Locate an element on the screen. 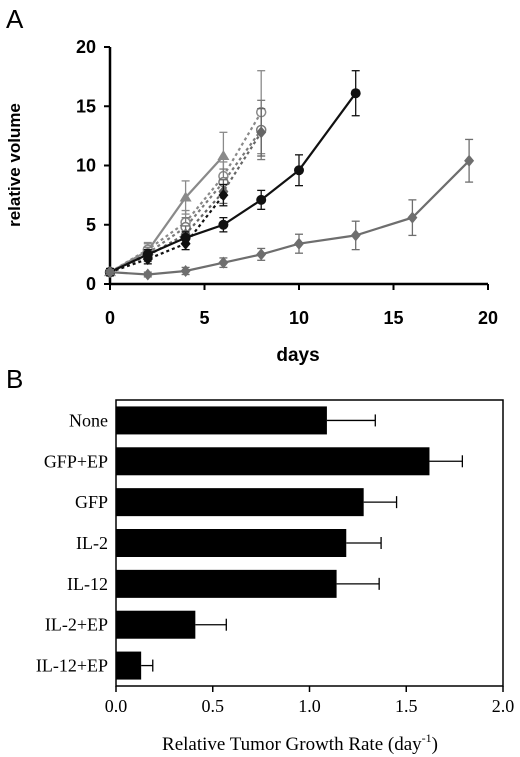  series-2-line is located at coordinates (186, 201).